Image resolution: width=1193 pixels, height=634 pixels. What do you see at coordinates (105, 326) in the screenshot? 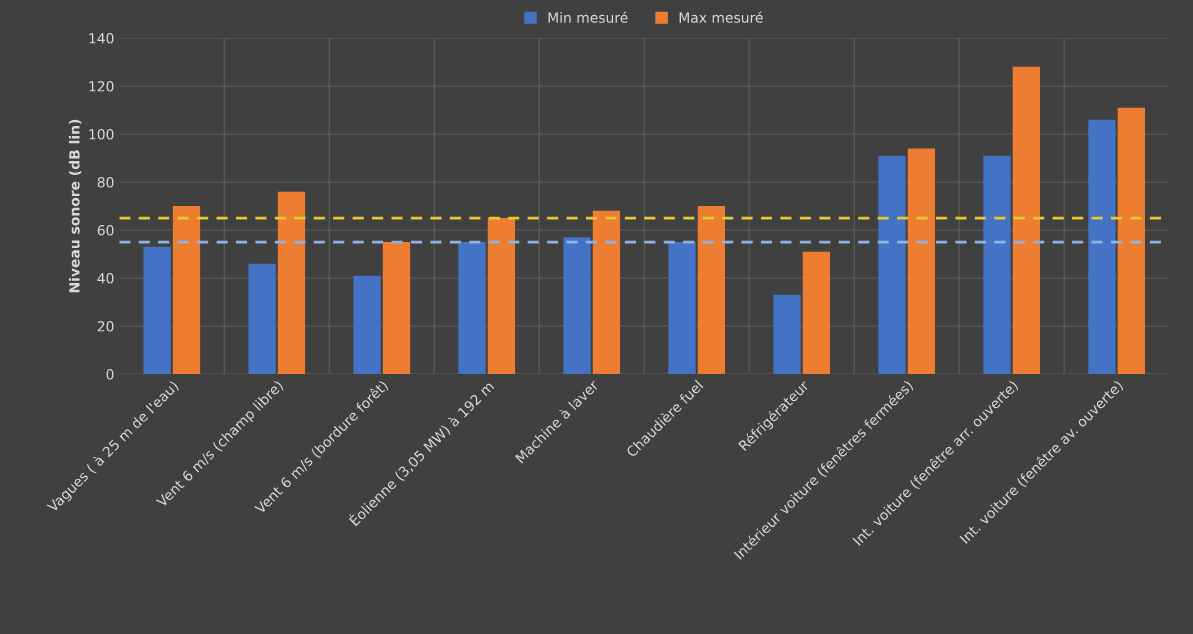
I see `y-tick-label: 20` at bounding box center [105, 326].